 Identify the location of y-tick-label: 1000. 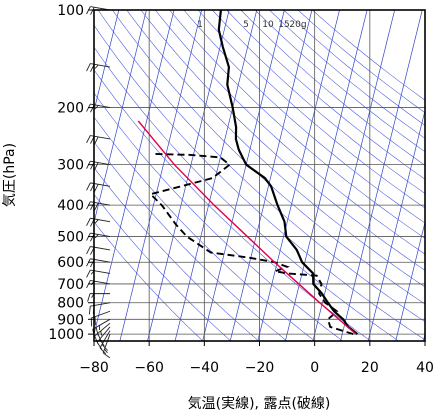
(66, 335).